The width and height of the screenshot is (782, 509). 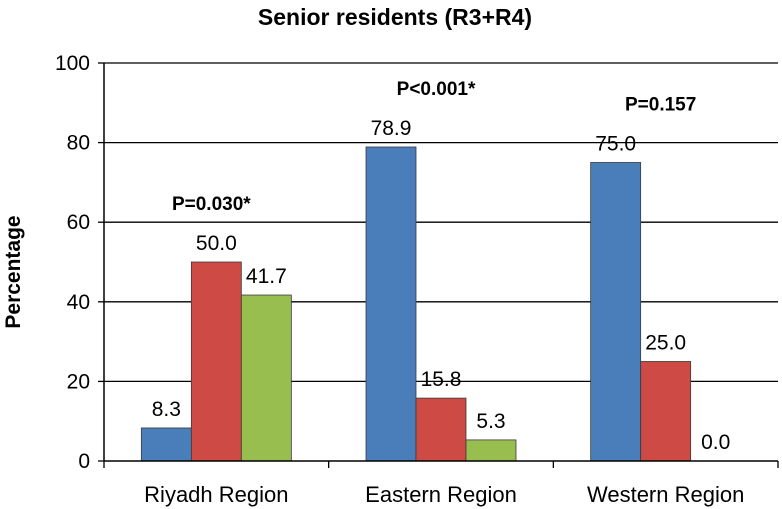 What do you see at coordinates (78, 302) in the screenshot?
I see `y-tick-label: 40` at bounding box center [78, 302].